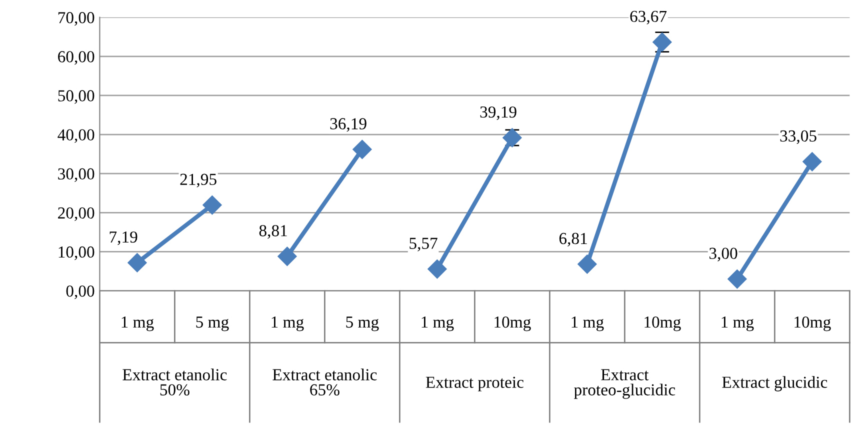  What do you see at coordinates (498, 113) in the screenshot?
I see `data-label: 39,19` at bounding box center [498, 113].